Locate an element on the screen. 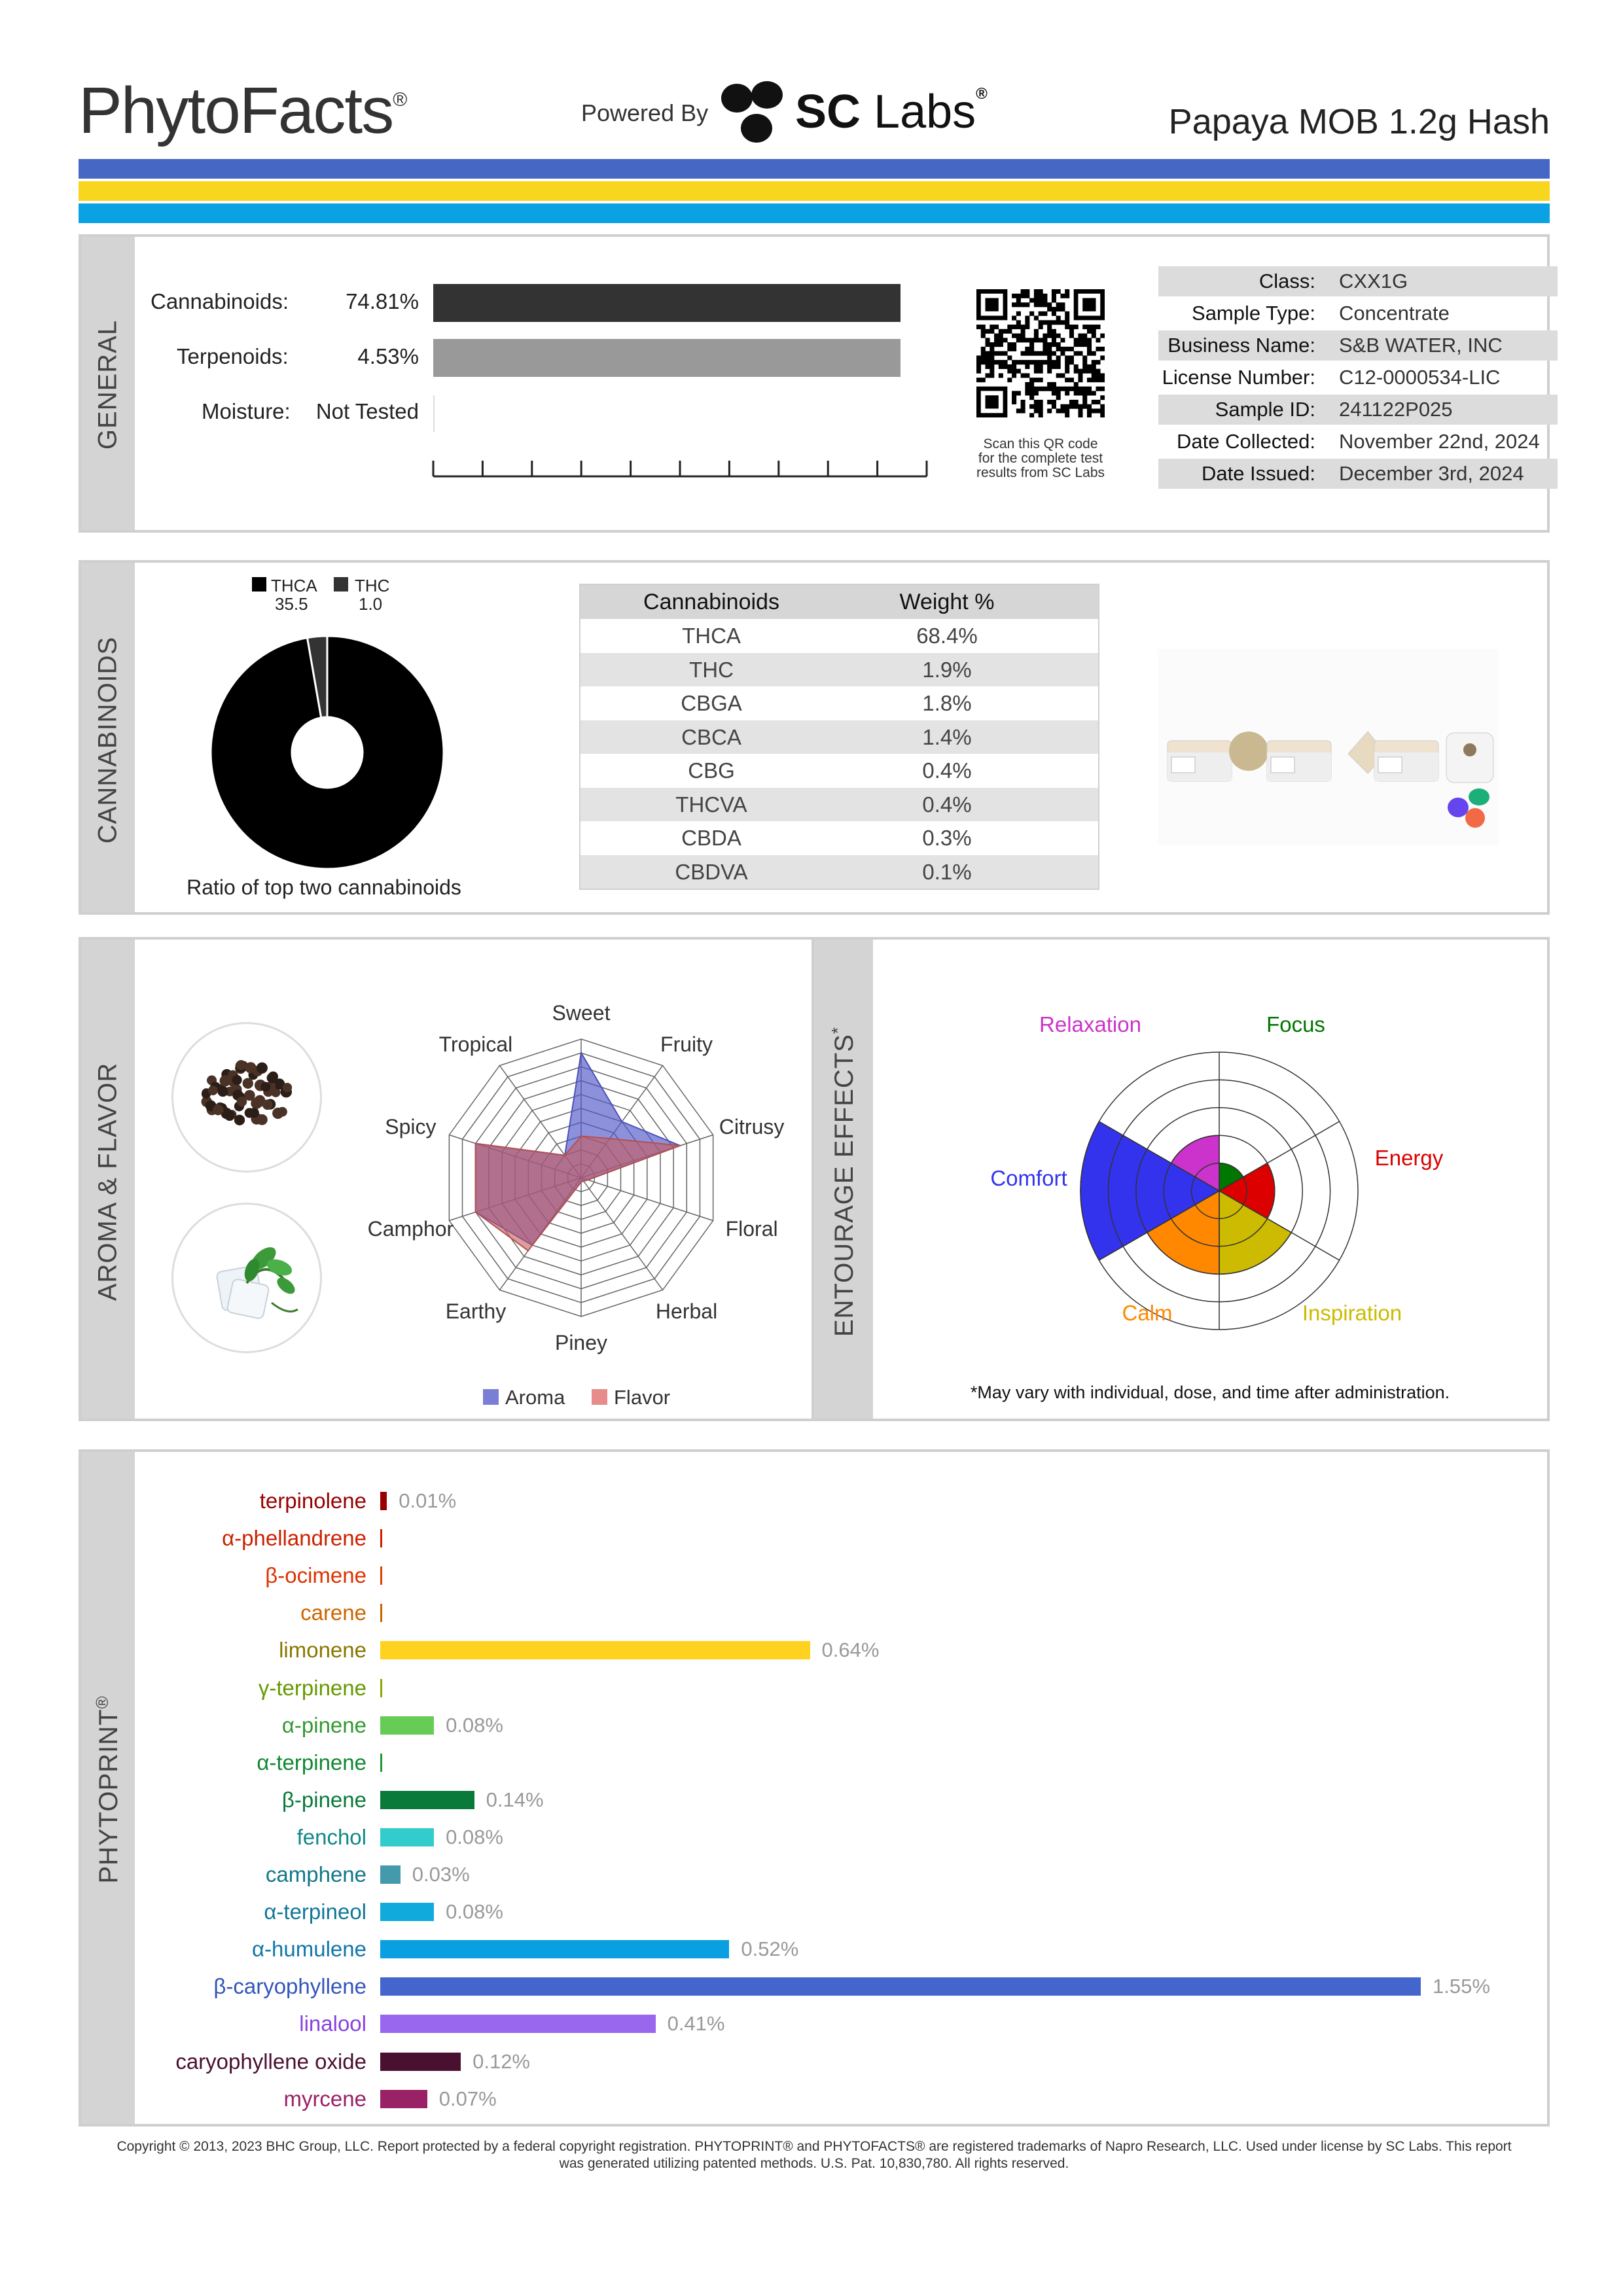 The image size is (1623, 2296). product-photo is located at coordinates (1328, 747).